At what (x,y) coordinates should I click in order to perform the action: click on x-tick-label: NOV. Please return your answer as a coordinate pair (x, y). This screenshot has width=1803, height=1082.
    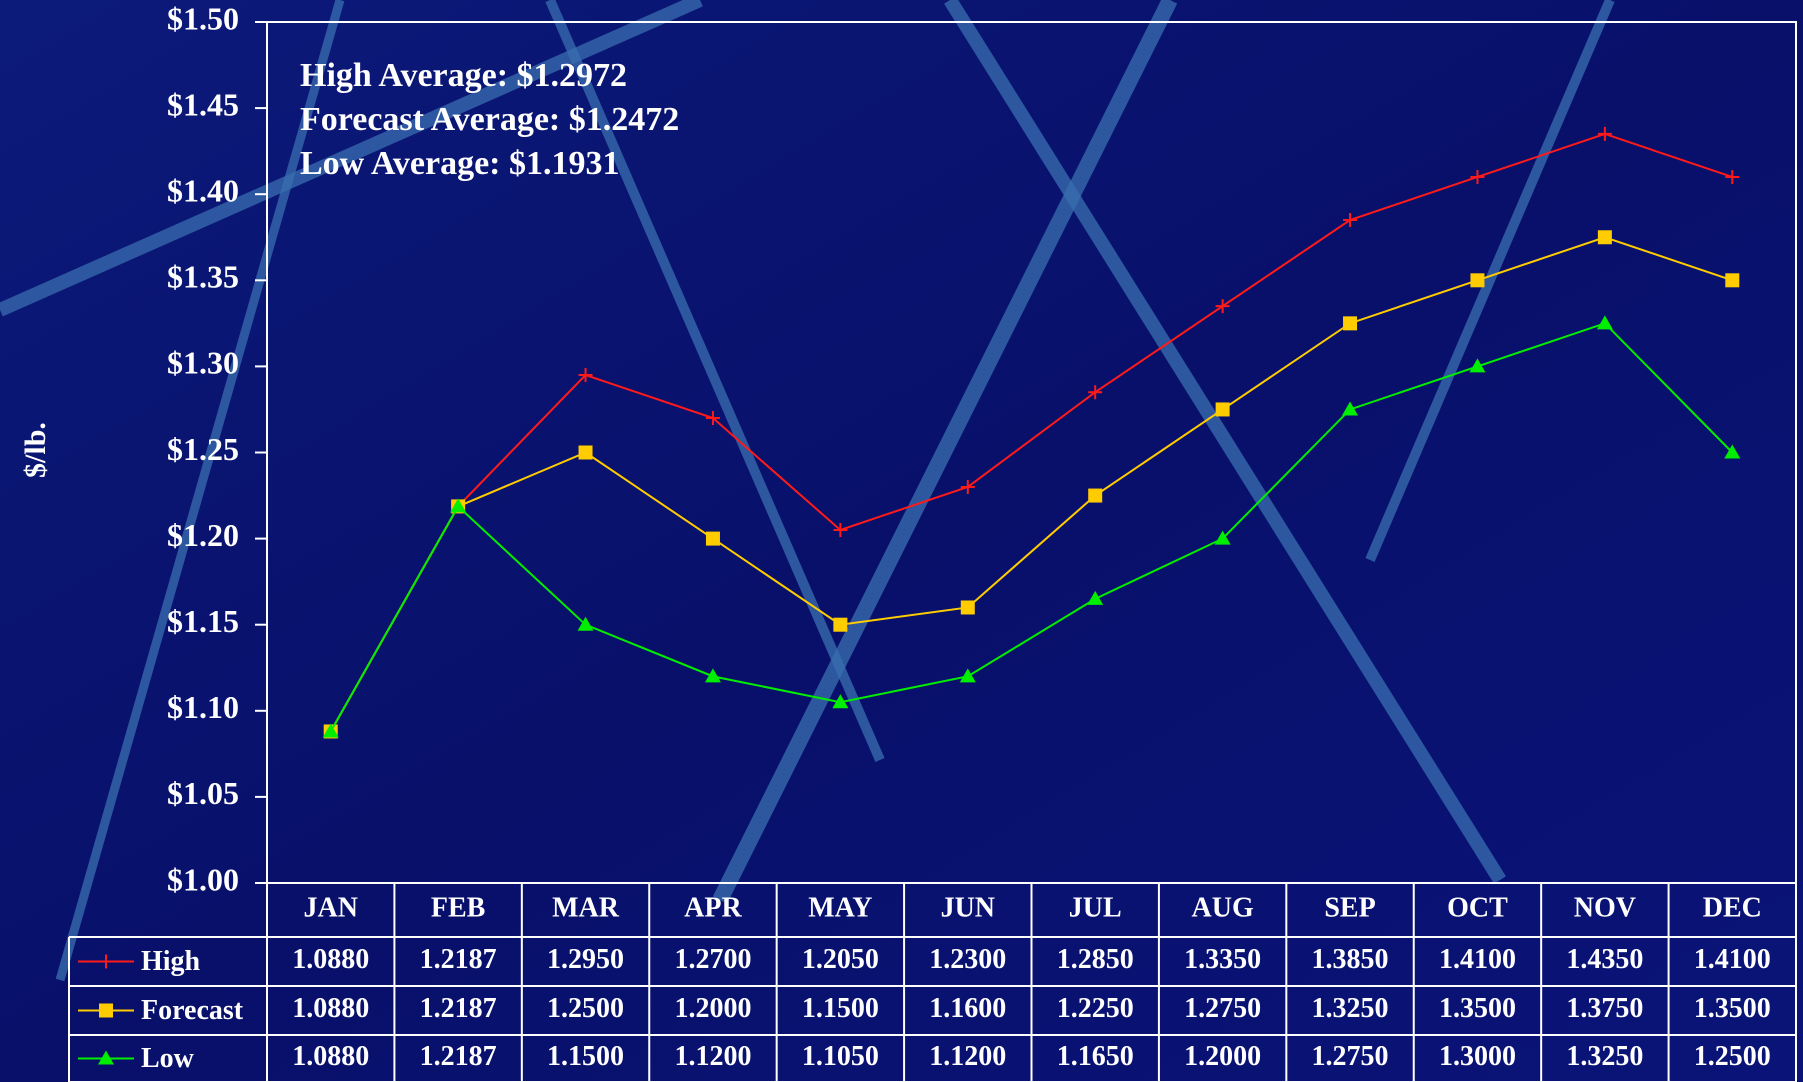
    Looking at the image, I should click on (1605, 907).